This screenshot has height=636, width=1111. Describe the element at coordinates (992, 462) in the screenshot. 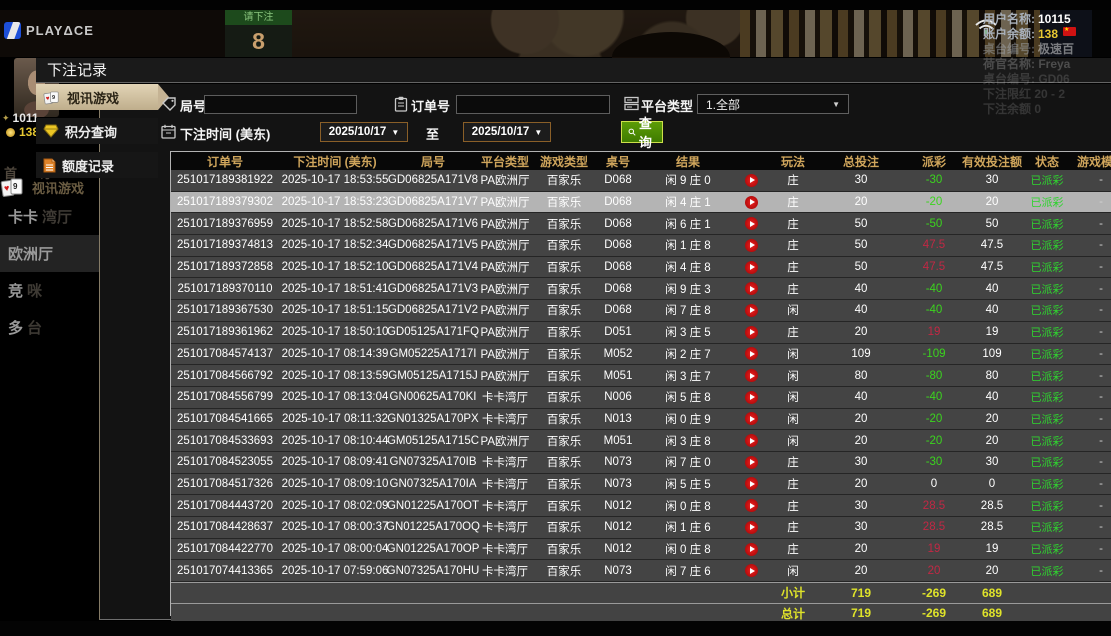

I see `cell-11: 30` at that location.